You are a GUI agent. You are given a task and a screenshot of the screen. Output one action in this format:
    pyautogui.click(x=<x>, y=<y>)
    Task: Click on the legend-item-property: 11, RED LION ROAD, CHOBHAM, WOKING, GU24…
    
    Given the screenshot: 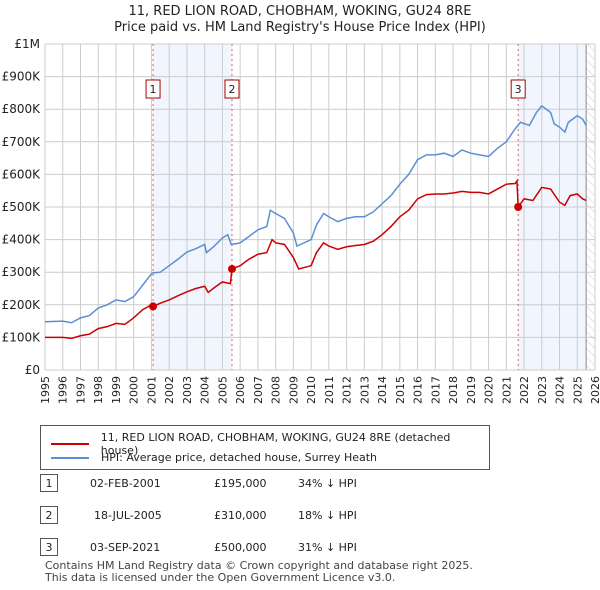 What is the action you would take?
    pyautogui.click(x=270, y=444)
    